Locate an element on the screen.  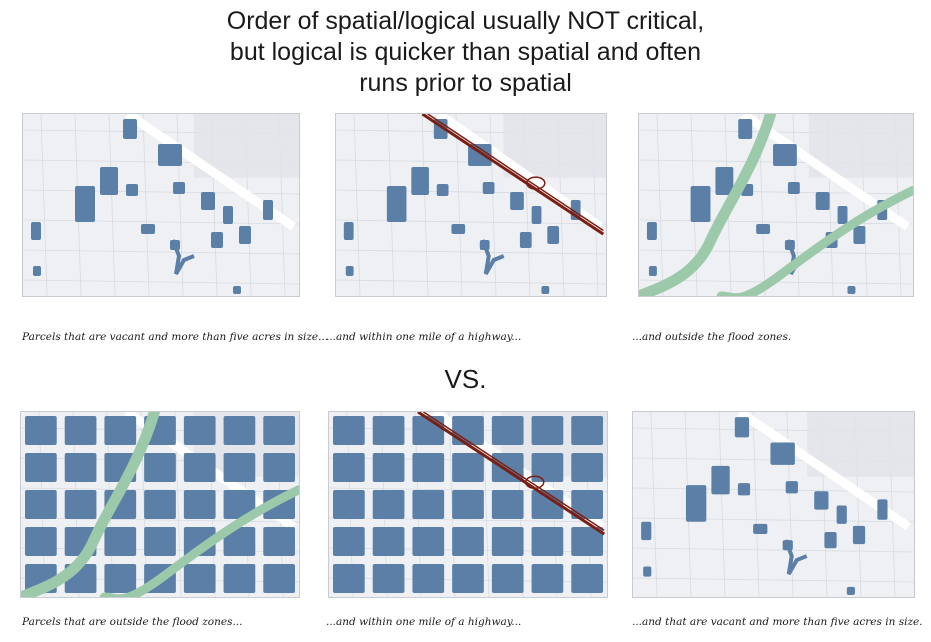
highway-interchange is located at coordinates (536, 183).